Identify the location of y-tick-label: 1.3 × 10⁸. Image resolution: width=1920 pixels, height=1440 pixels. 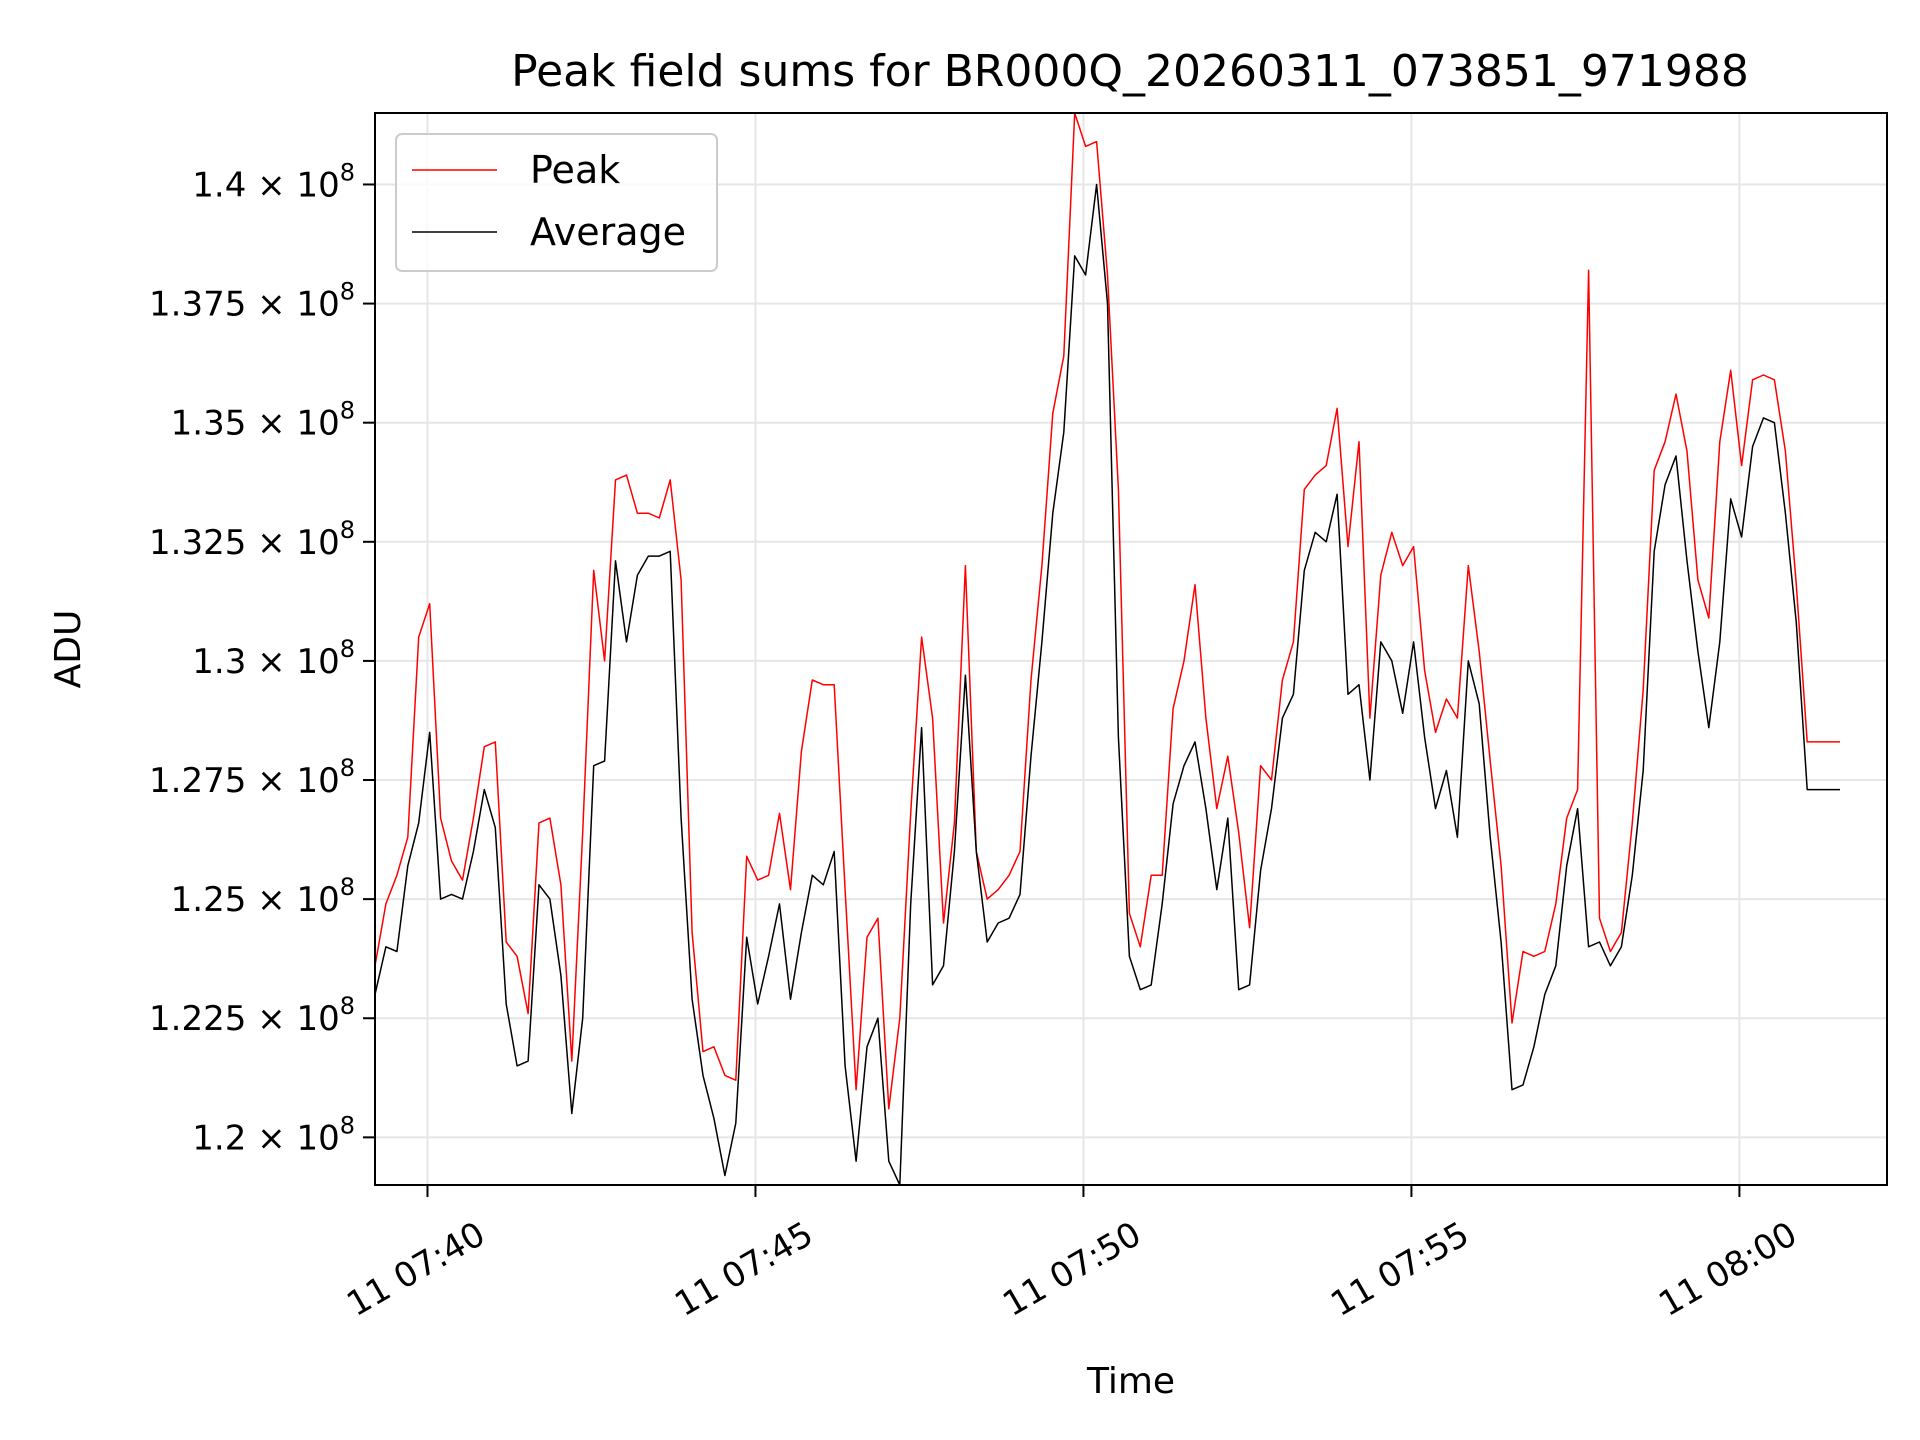
(273, 658).